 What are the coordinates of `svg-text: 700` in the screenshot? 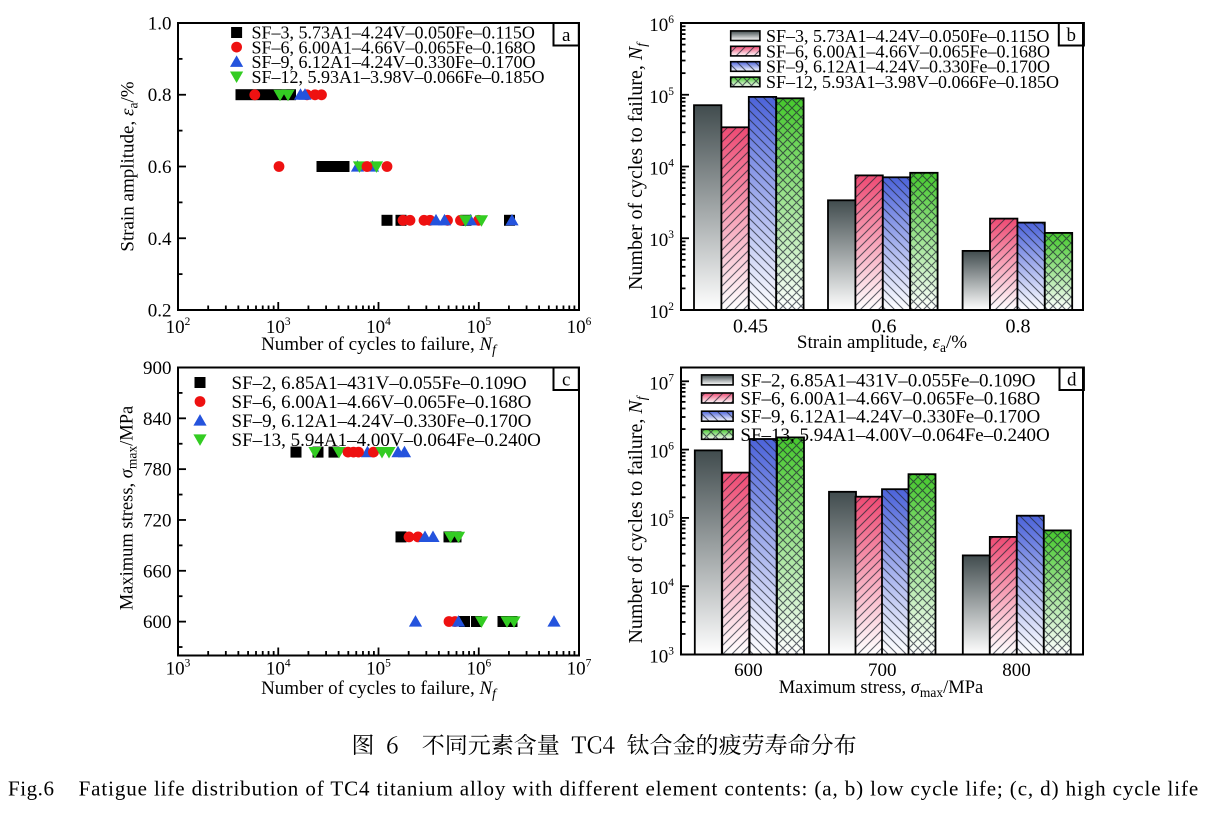 It's located at (882, 670).